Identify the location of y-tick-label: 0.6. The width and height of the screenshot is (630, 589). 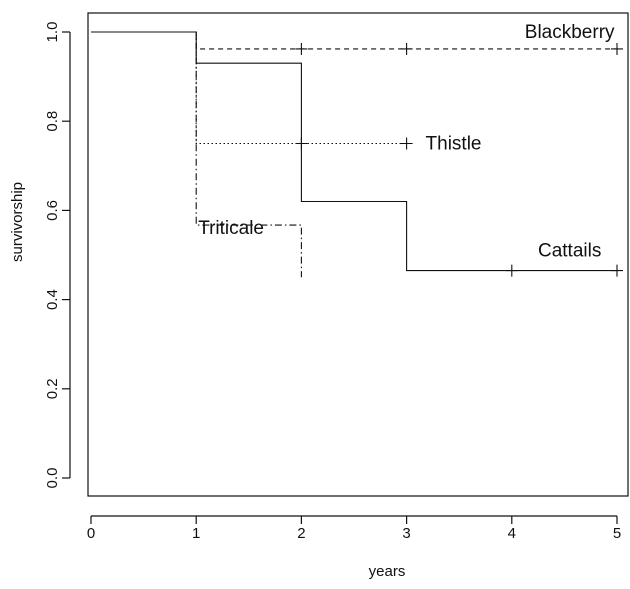
(52, 210).